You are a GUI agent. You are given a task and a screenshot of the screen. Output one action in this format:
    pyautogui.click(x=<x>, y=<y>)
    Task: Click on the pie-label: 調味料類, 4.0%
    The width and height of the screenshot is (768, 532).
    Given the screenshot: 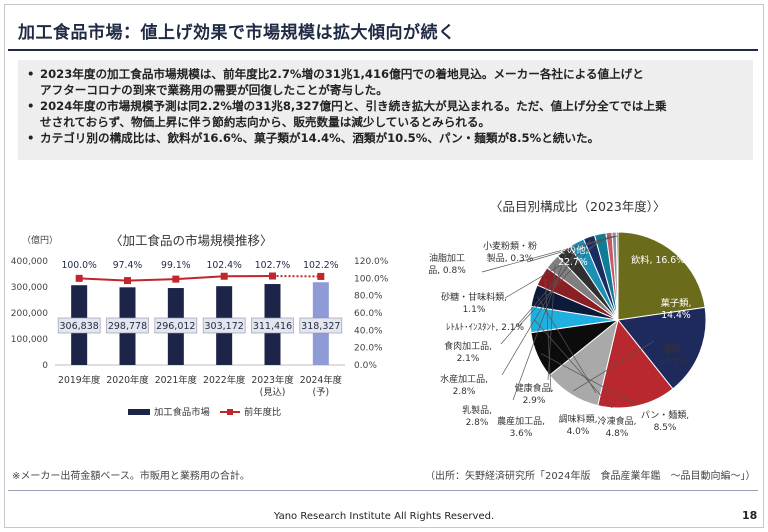 What is the action you would take?
    pyautogui.click(x=578, y=425)
    